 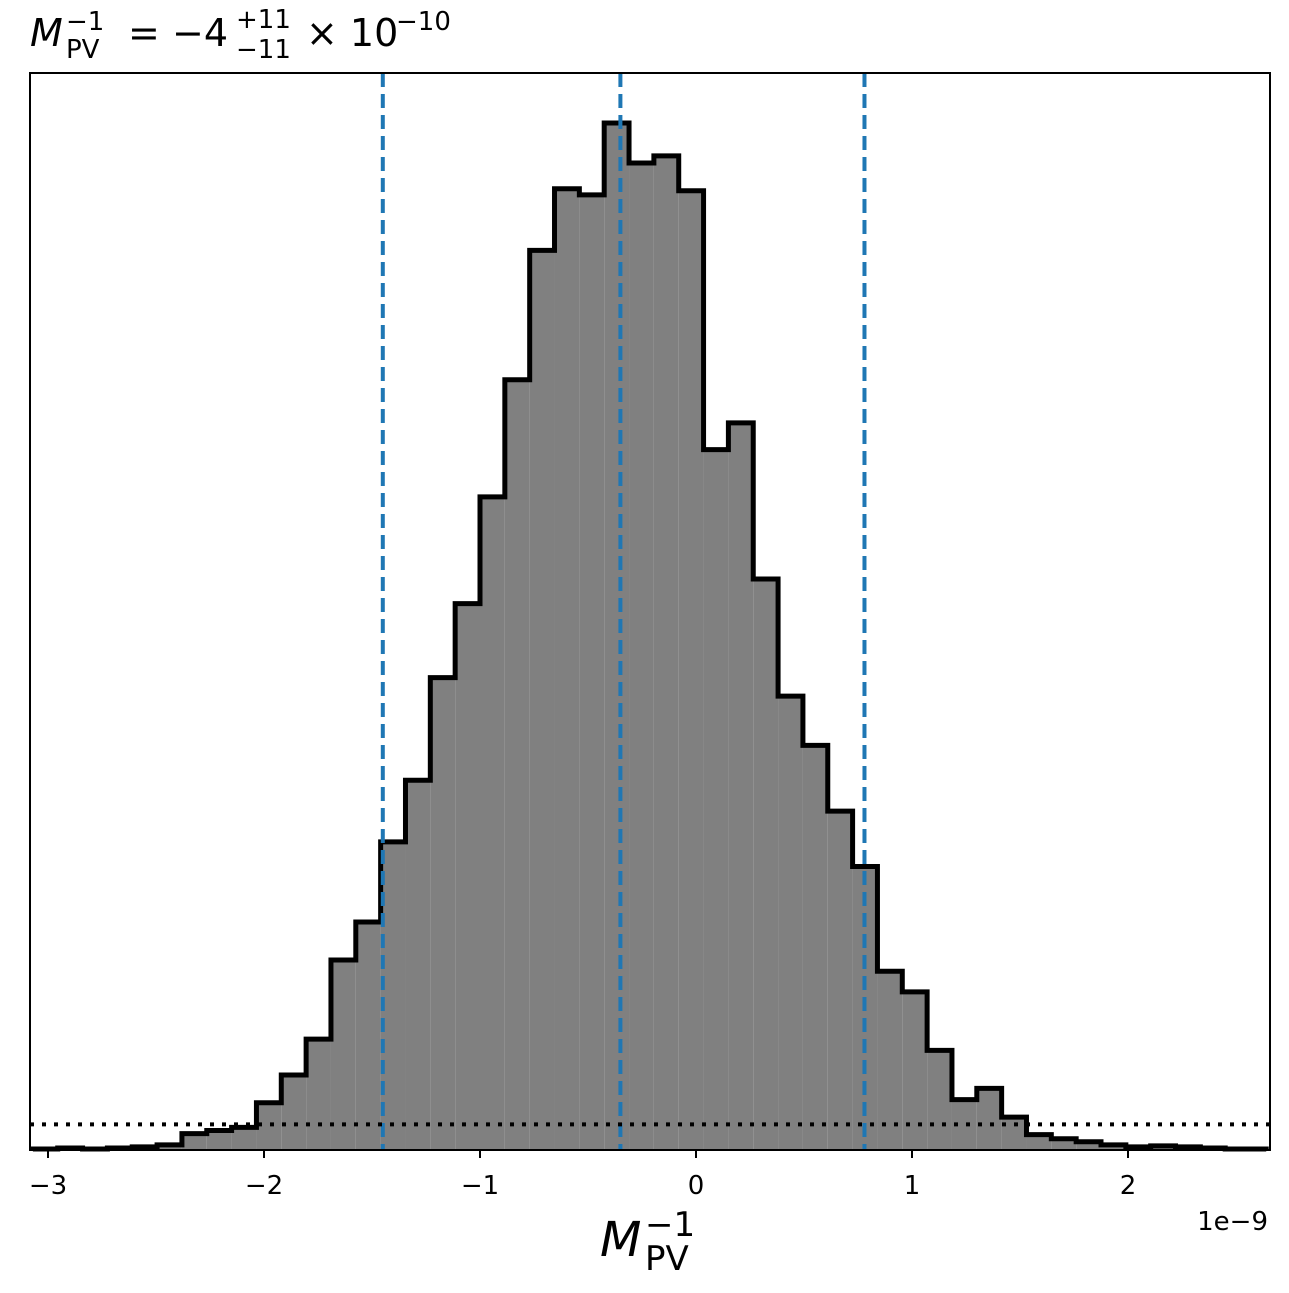 I want to click on x-tick-label: −2, so click(x=264, y=1186).